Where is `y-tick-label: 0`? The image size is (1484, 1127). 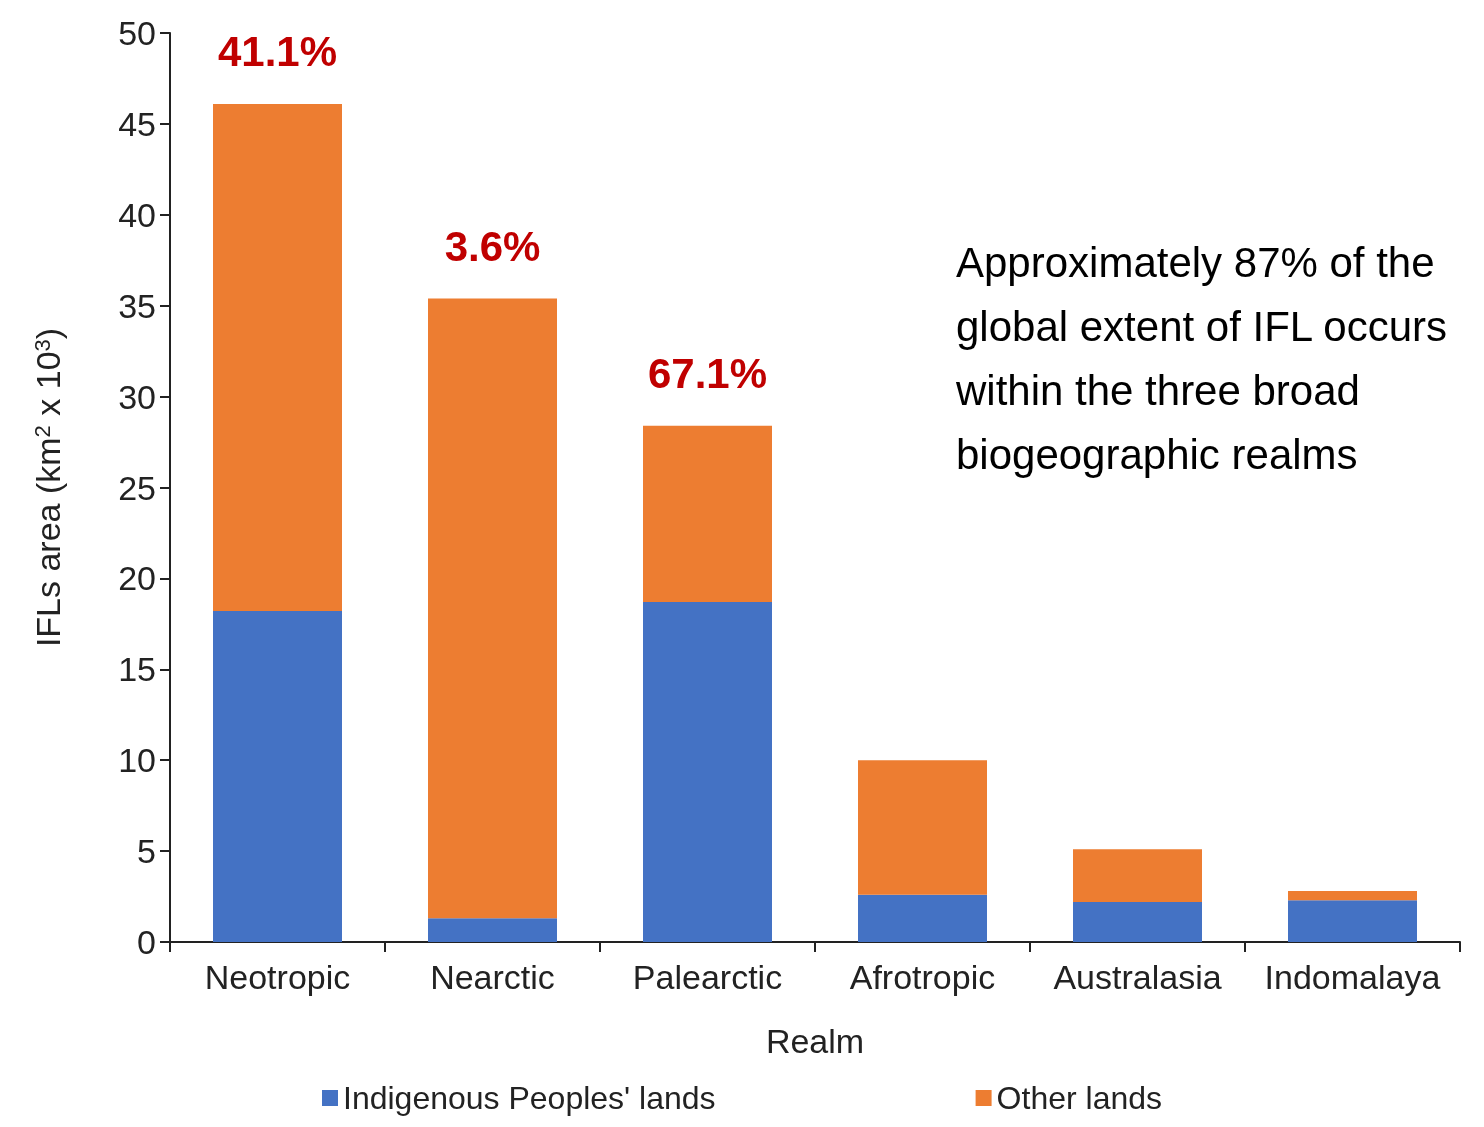
y-tick-label: 0 is located at coordinates (146, 942).